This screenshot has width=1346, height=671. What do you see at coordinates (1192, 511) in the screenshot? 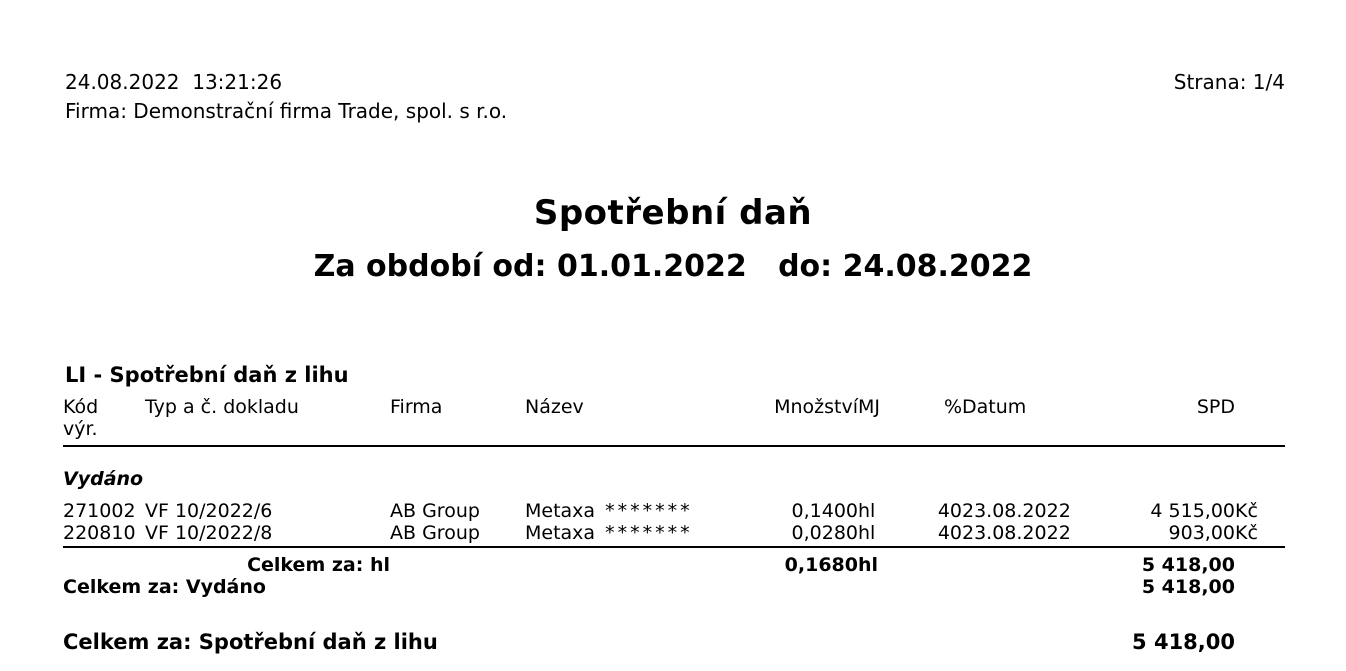
I see `cell-amount: 4 515,00` at bounding box center [1192, 511].